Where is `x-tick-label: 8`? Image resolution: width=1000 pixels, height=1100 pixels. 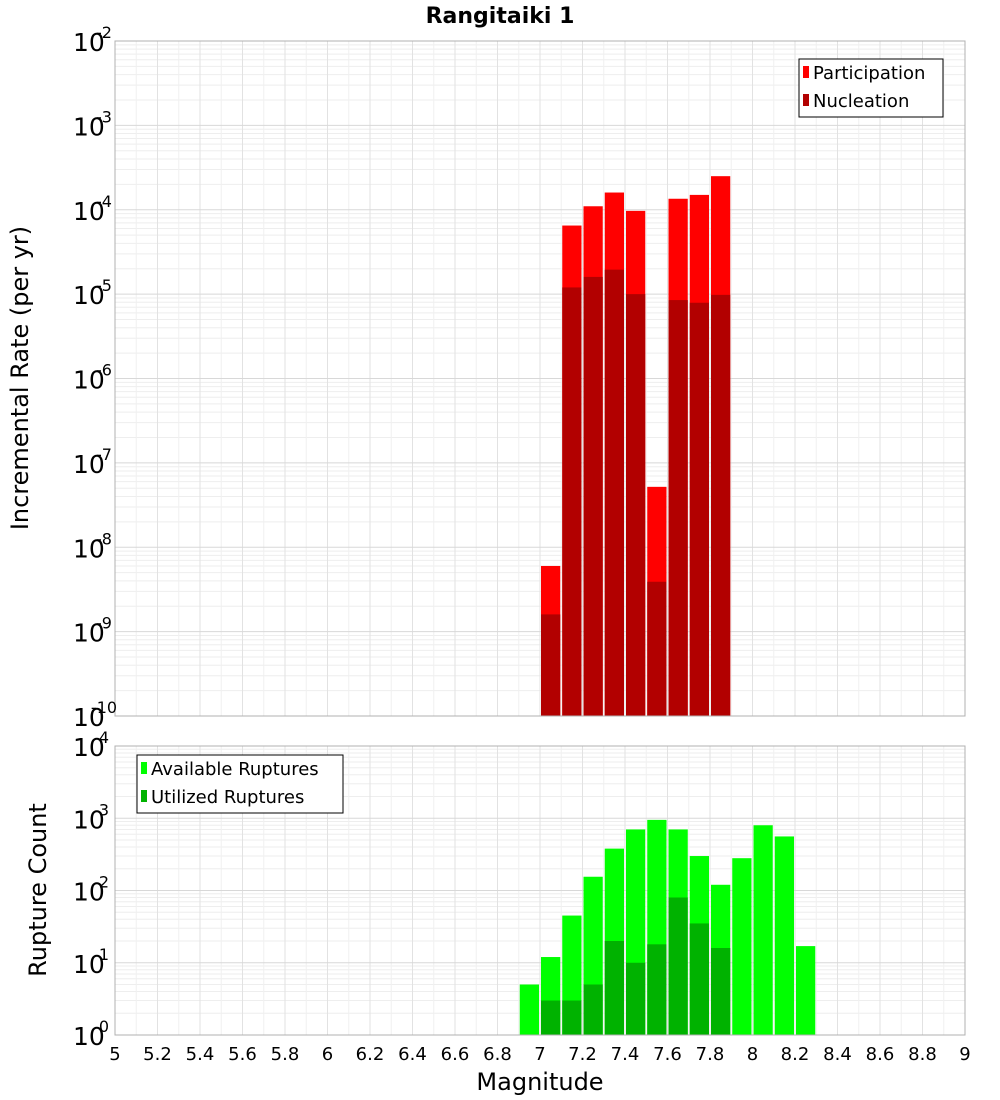
x-tick-label: 8 is located at coordinates (752, 1054).